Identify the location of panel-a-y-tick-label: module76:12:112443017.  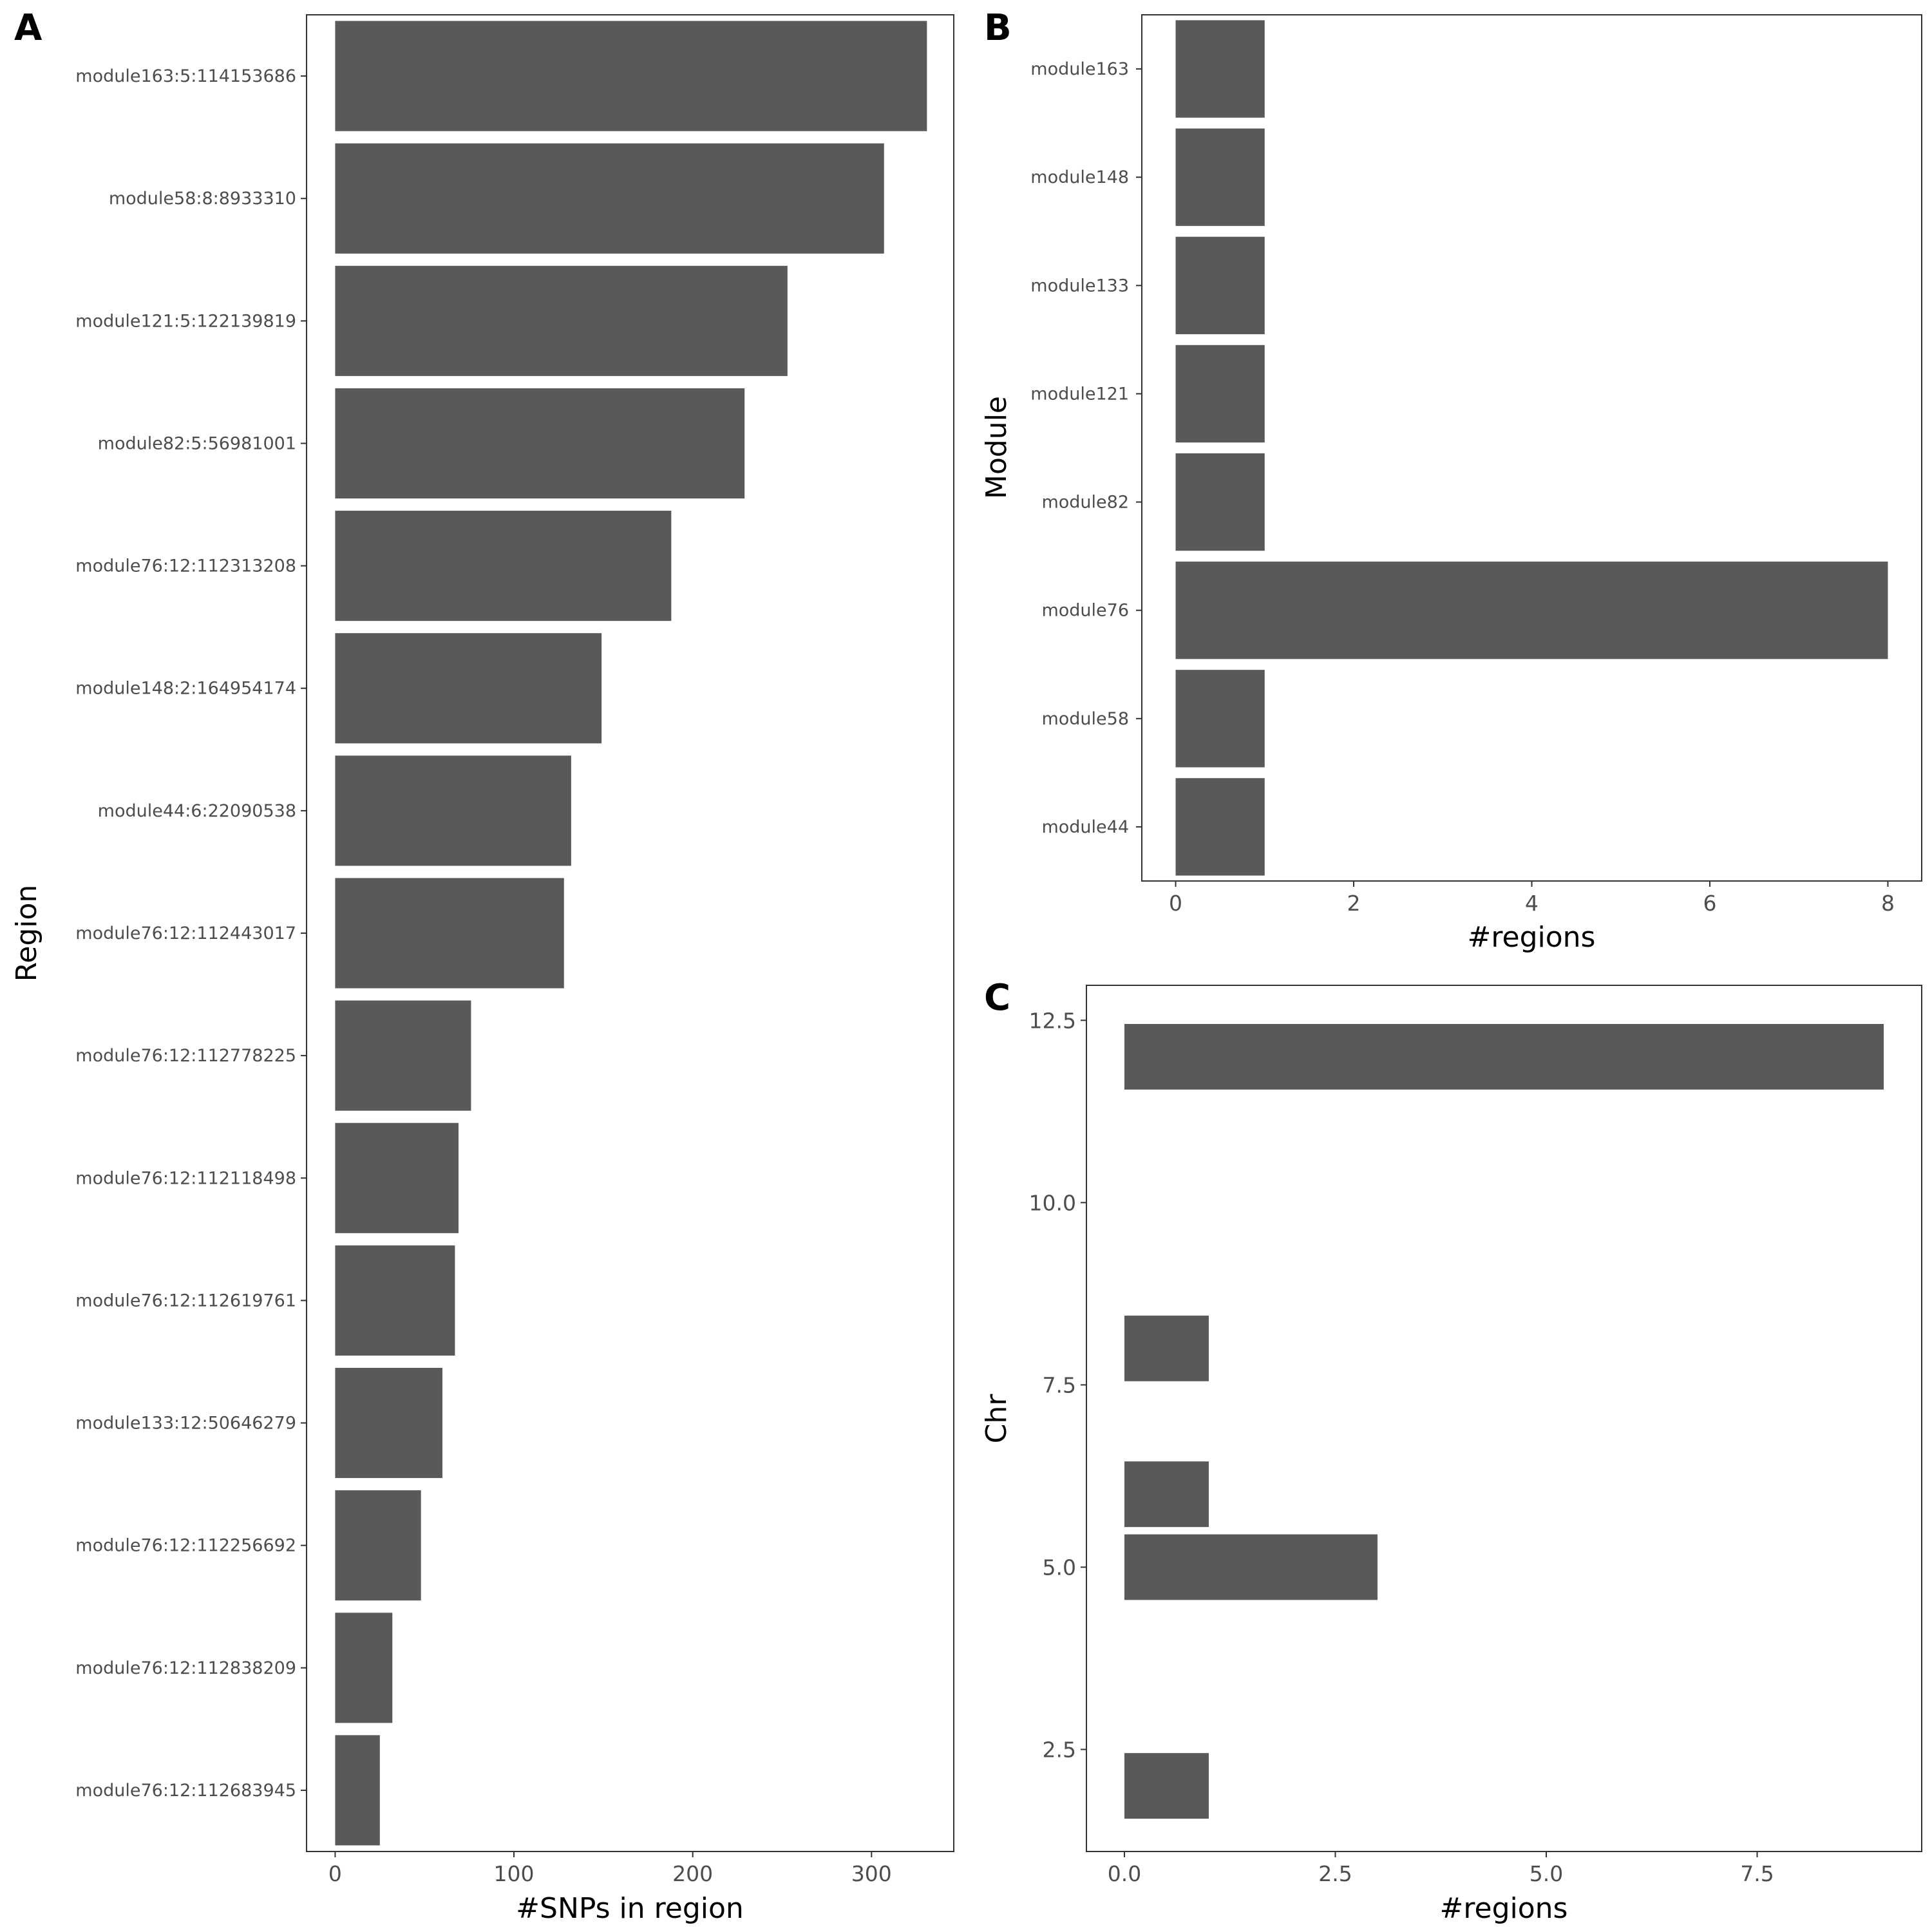
(185, 933).